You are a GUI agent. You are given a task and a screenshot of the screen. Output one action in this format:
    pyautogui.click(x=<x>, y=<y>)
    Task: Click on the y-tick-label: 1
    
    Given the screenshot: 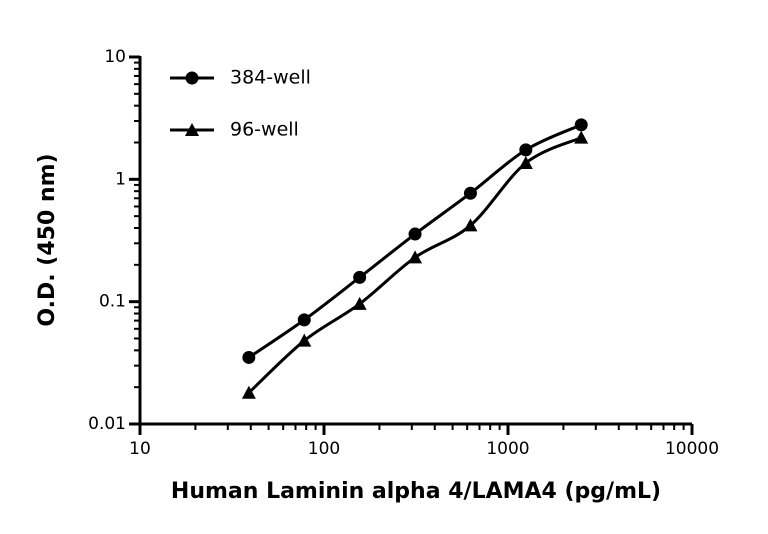 What is the action you would take?
    pyautogui.click(x=120, y=179)
    